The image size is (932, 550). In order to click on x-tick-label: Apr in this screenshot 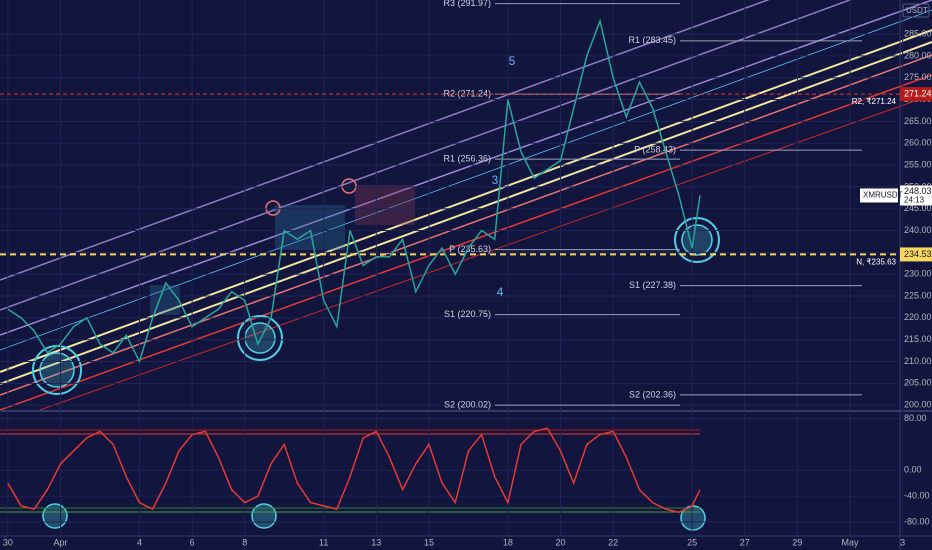, I will do `click(61, 542)`.